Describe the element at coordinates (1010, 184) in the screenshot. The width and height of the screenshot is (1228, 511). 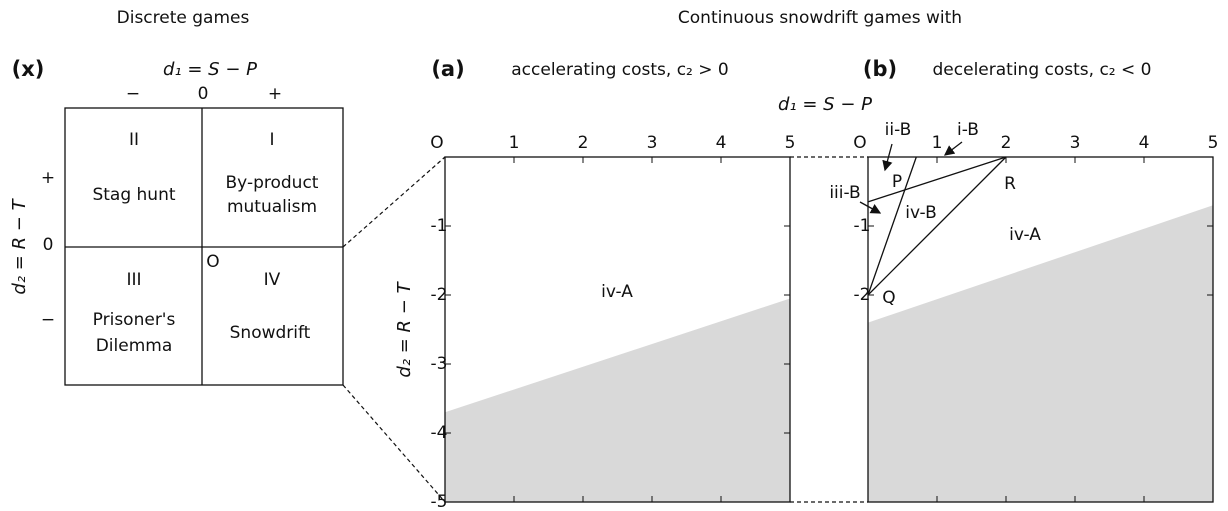
I see `point-label: R` at that location.